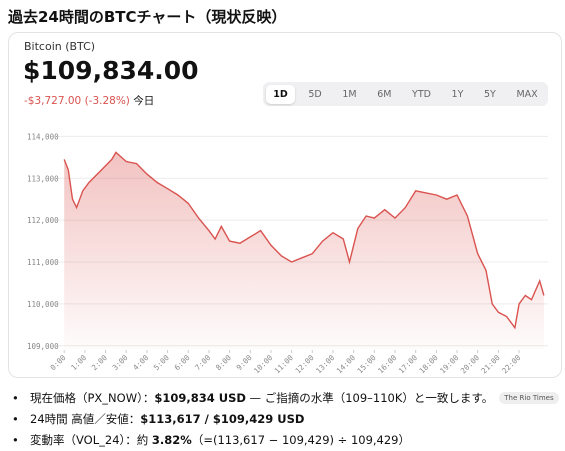 This screenshot has width=565, height=451. Describe the element at coordinates (315, 94) in the screenshot. I see `range-tab: 5D` at that location.